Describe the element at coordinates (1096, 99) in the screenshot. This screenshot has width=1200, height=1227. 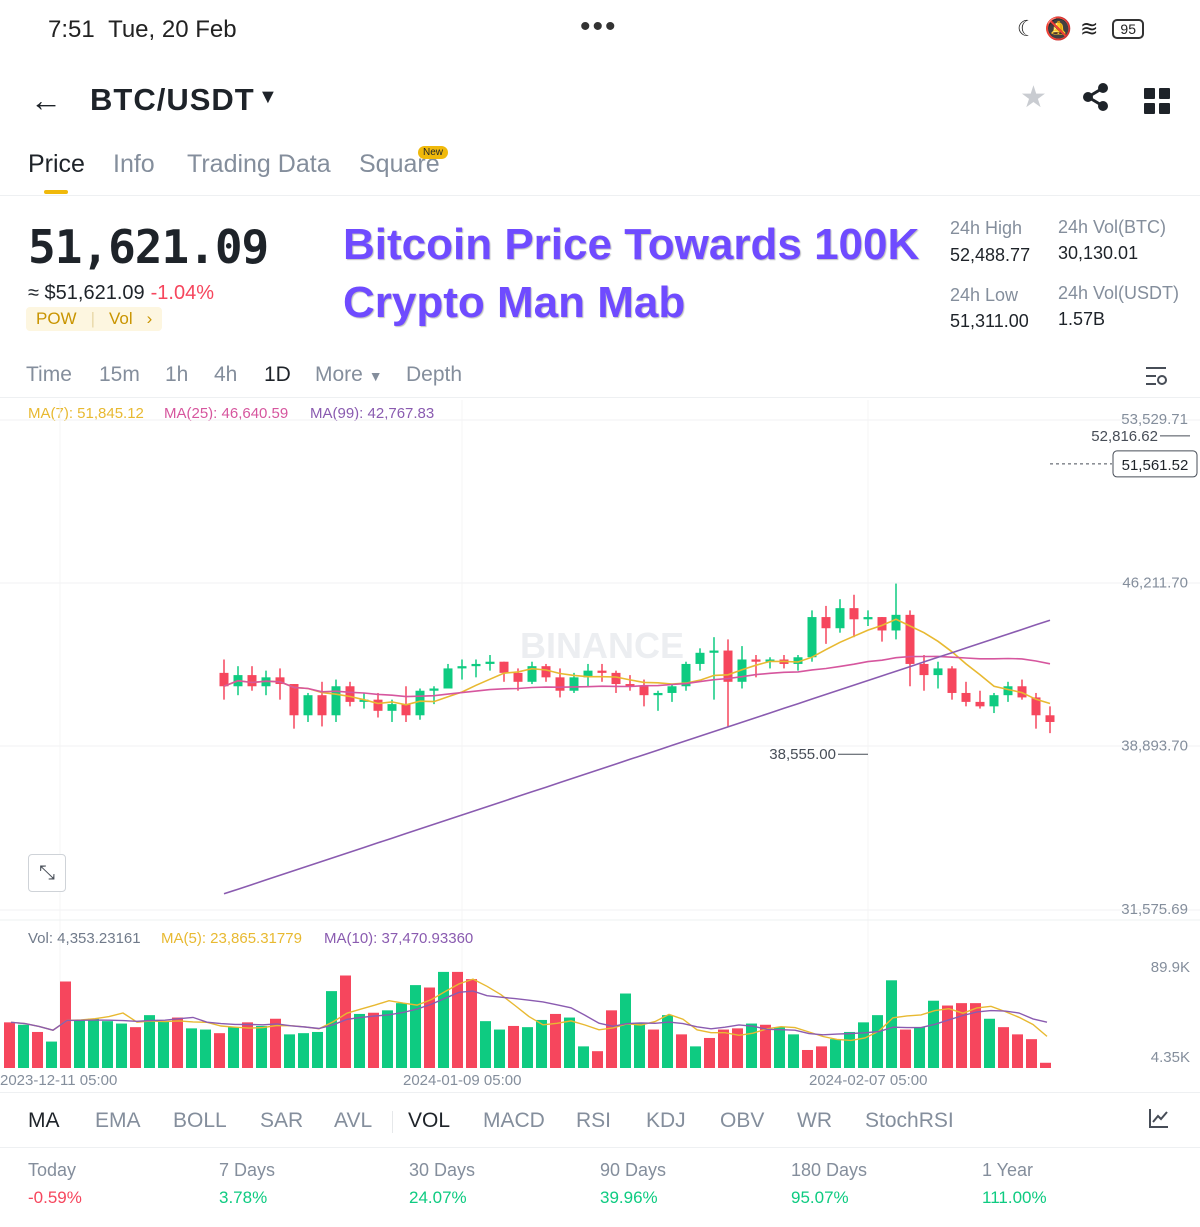
I see `share-icon` at that location.